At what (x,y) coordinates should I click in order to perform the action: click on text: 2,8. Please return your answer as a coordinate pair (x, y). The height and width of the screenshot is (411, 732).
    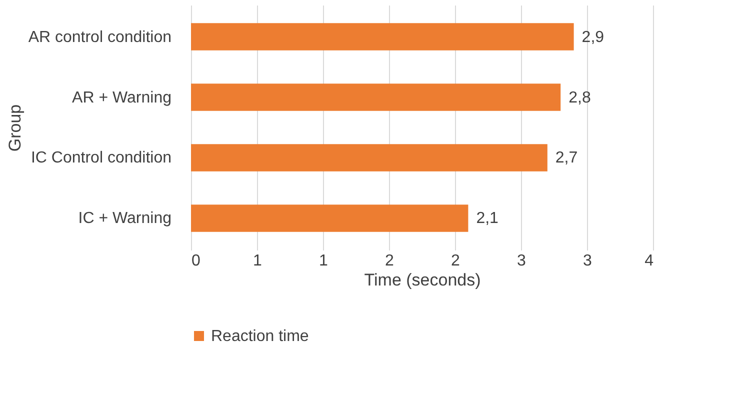
    Looking at the image, I should click on (579, 97).